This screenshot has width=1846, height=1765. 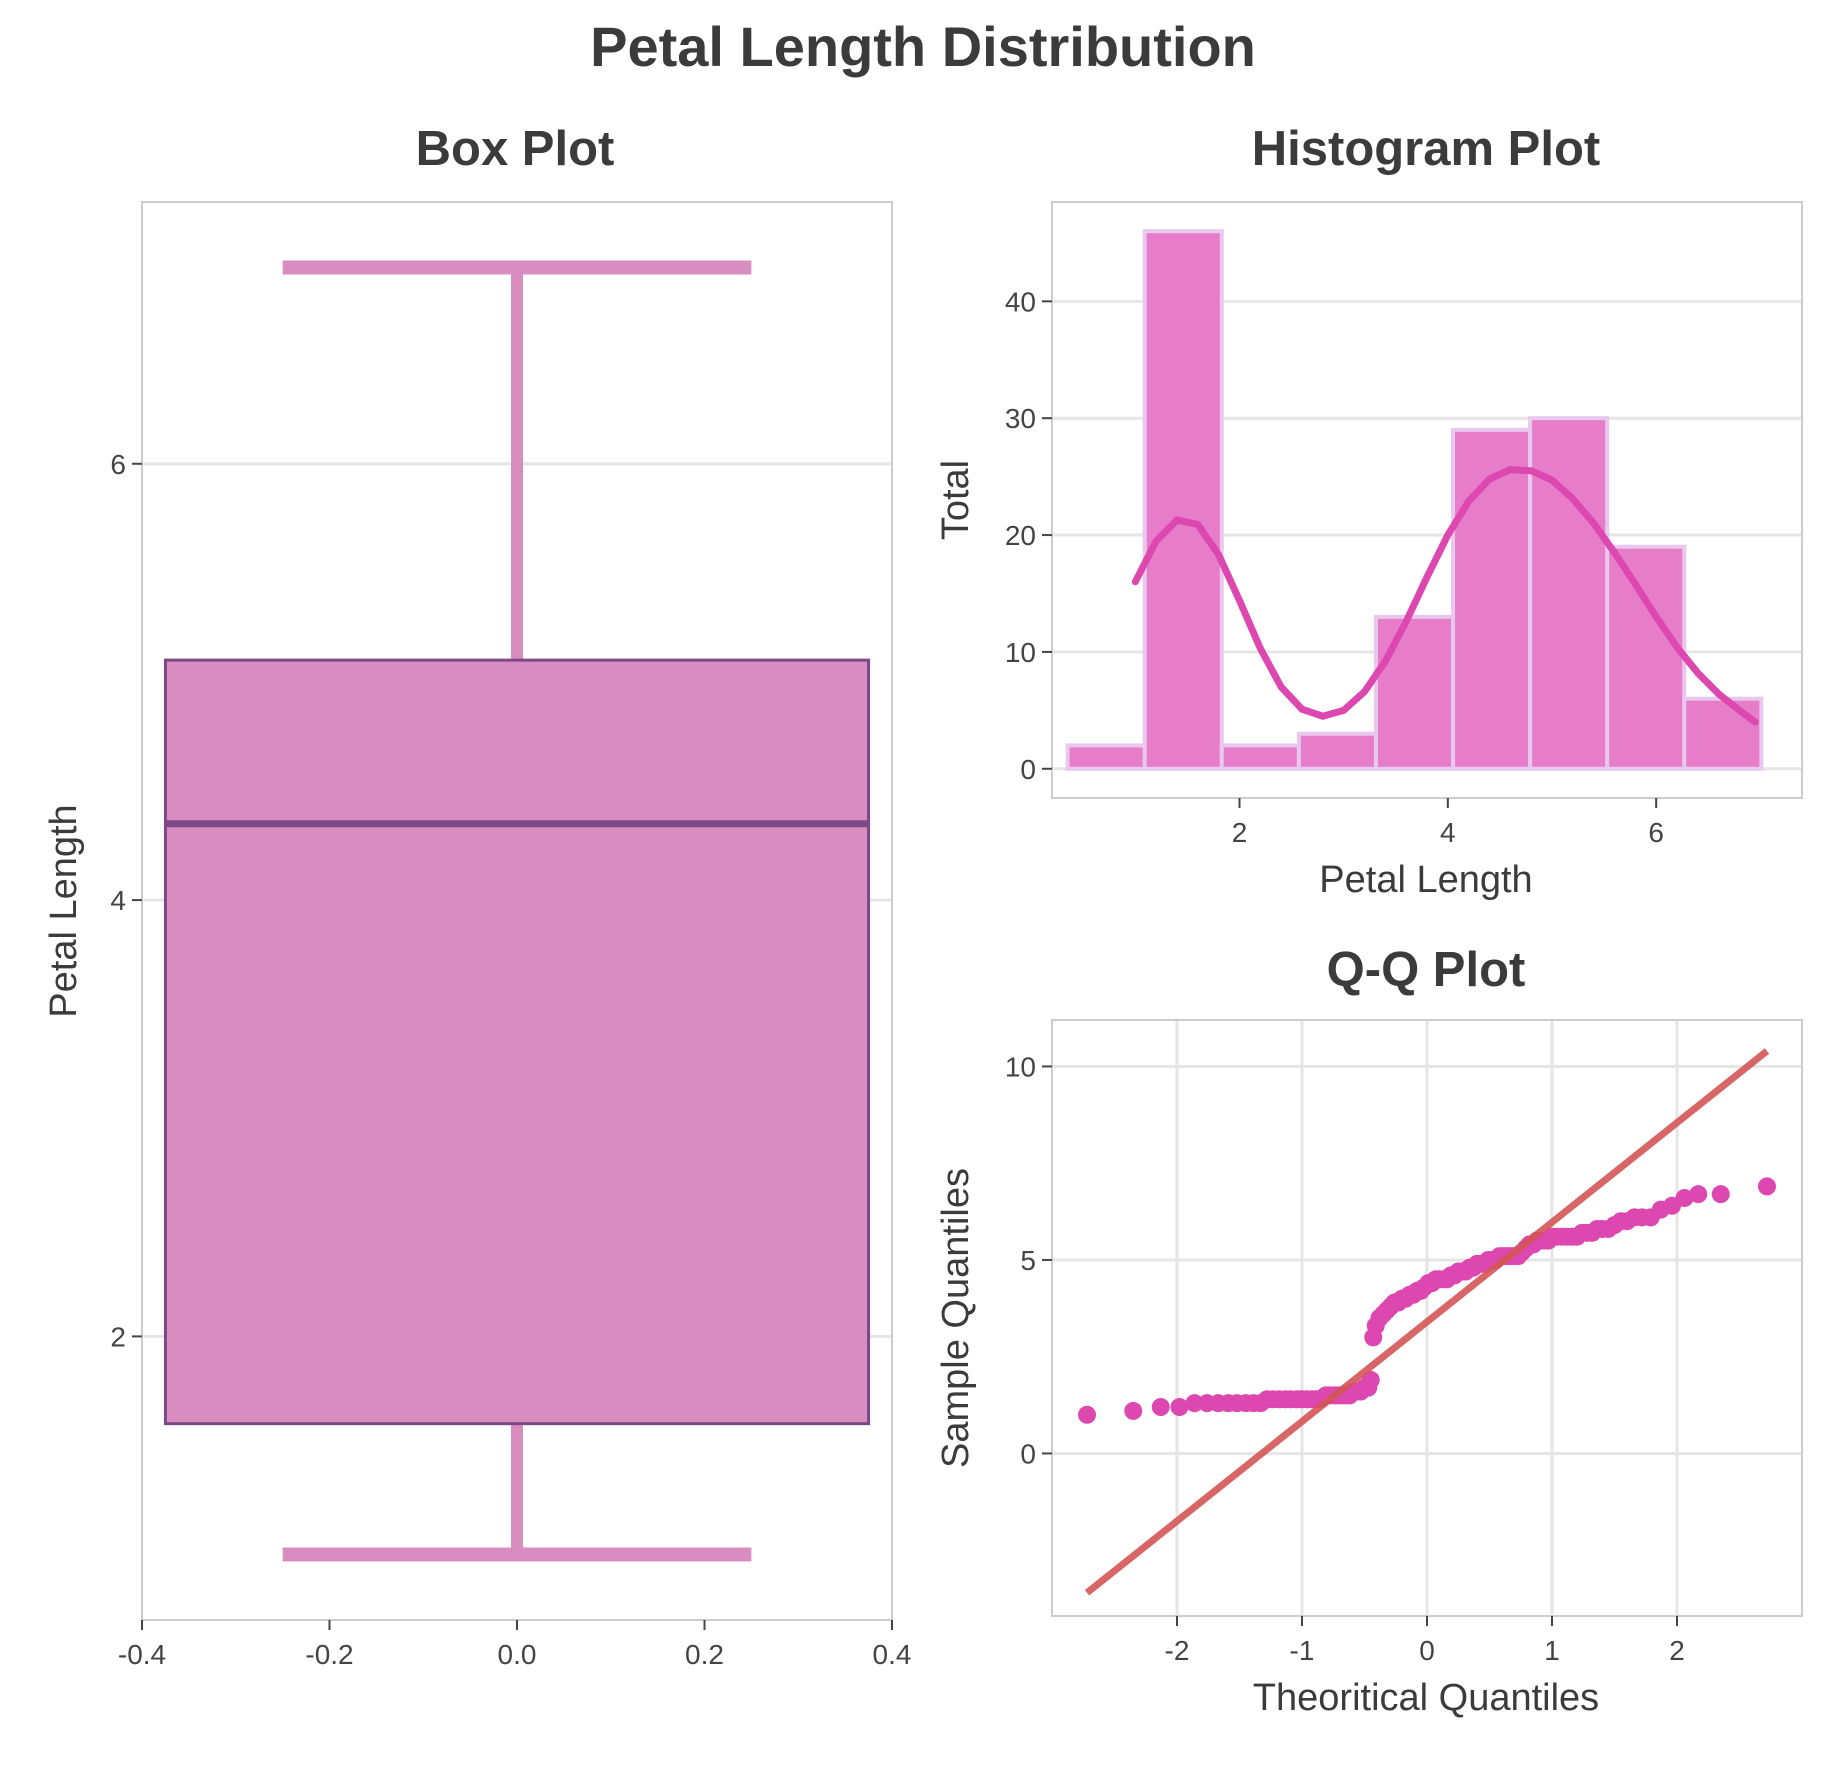 What do you see at coordinates (118, 900) in the screenshot?
I see `y-tick-label: 4` at bounding box center [118, 900].